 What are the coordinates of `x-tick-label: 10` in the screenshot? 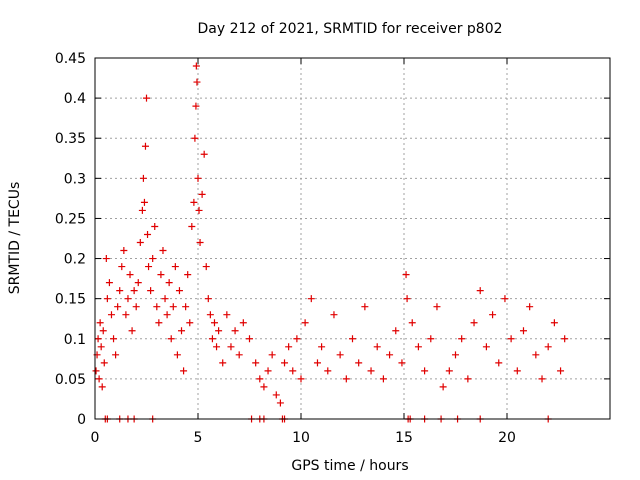 It's located at (301, 438).